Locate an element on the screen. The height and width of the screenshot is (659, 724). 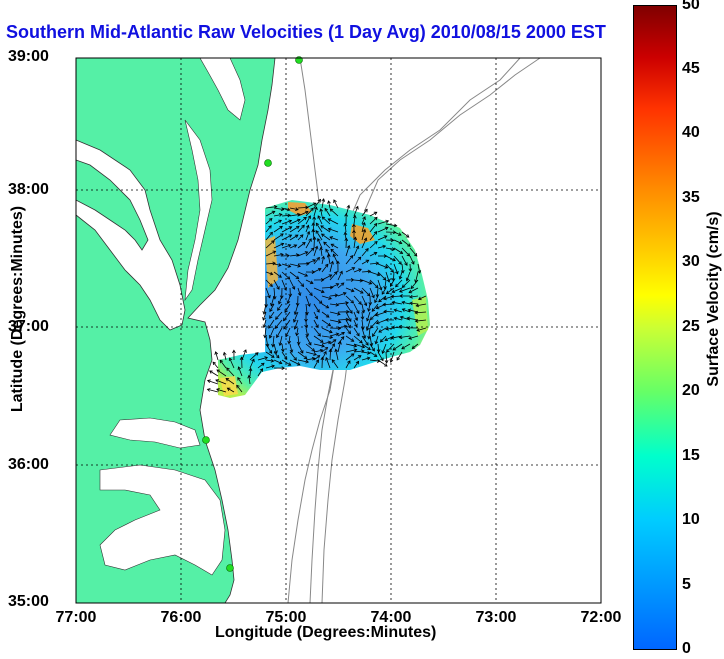
pamlico-sound is located at coordinates (162, 520).